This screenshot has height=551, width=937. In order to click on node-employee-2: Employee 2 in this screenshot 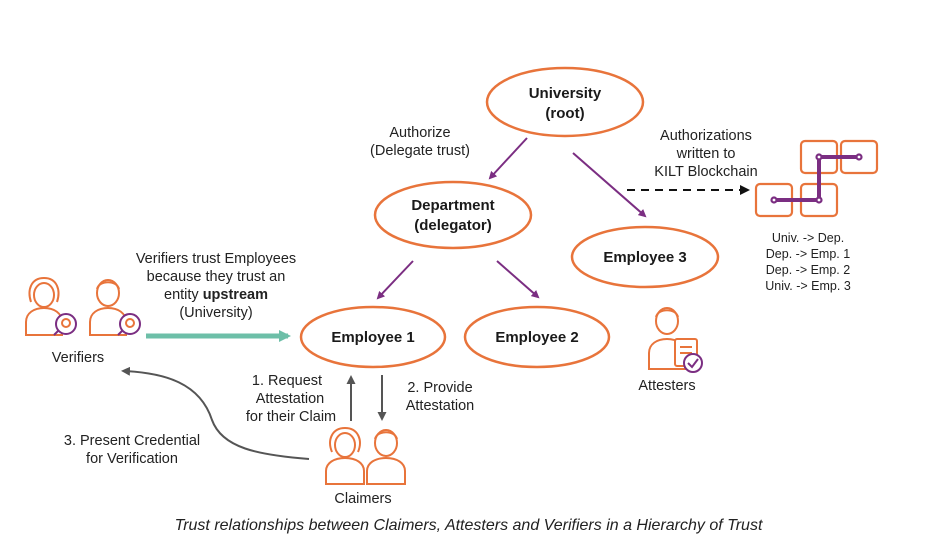, I will do `click(537, 337)`.